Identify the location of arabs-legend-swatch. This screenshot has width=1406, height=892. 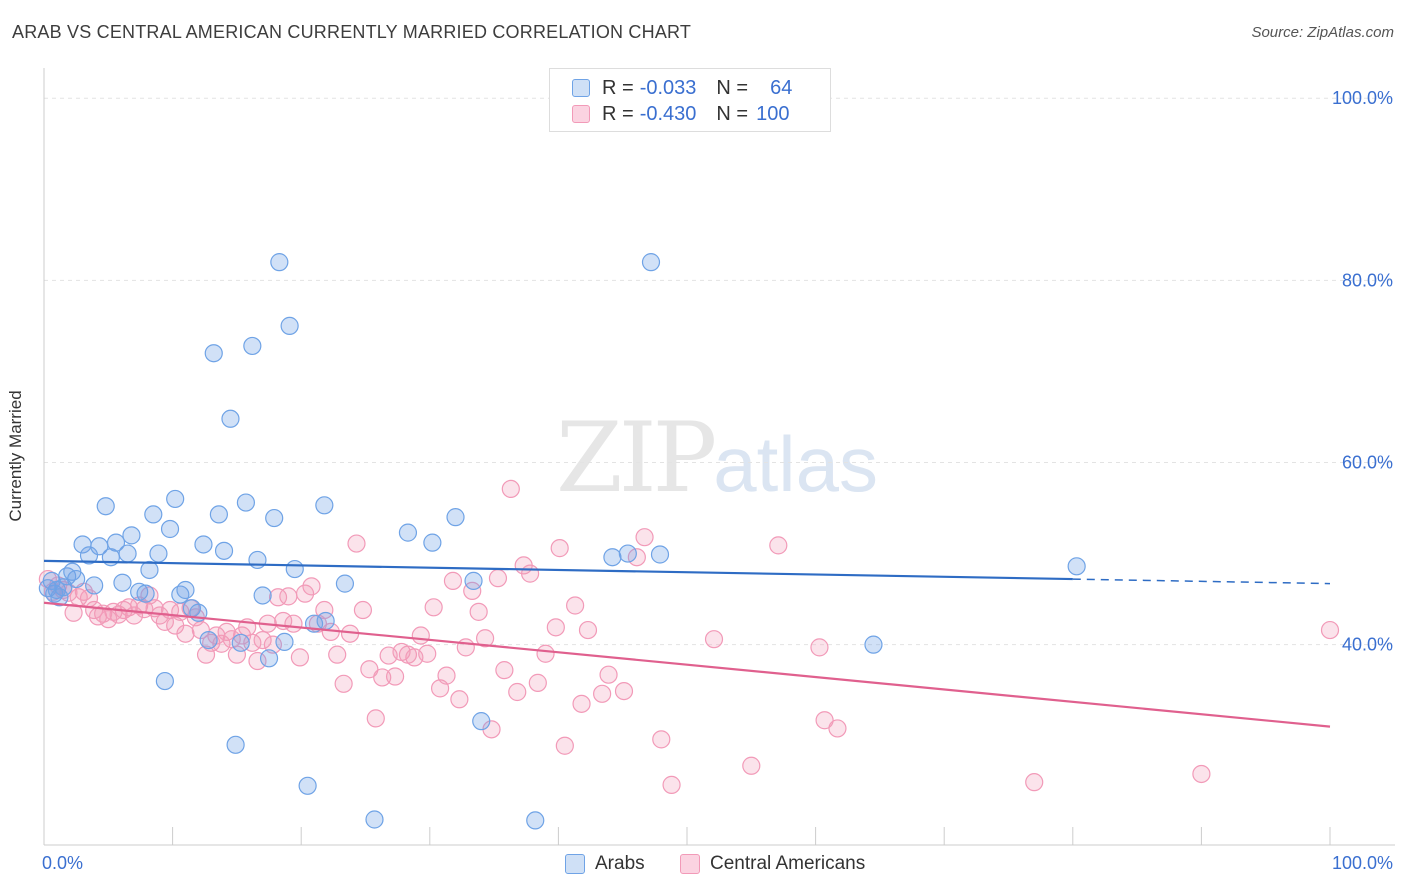
(575, 864).